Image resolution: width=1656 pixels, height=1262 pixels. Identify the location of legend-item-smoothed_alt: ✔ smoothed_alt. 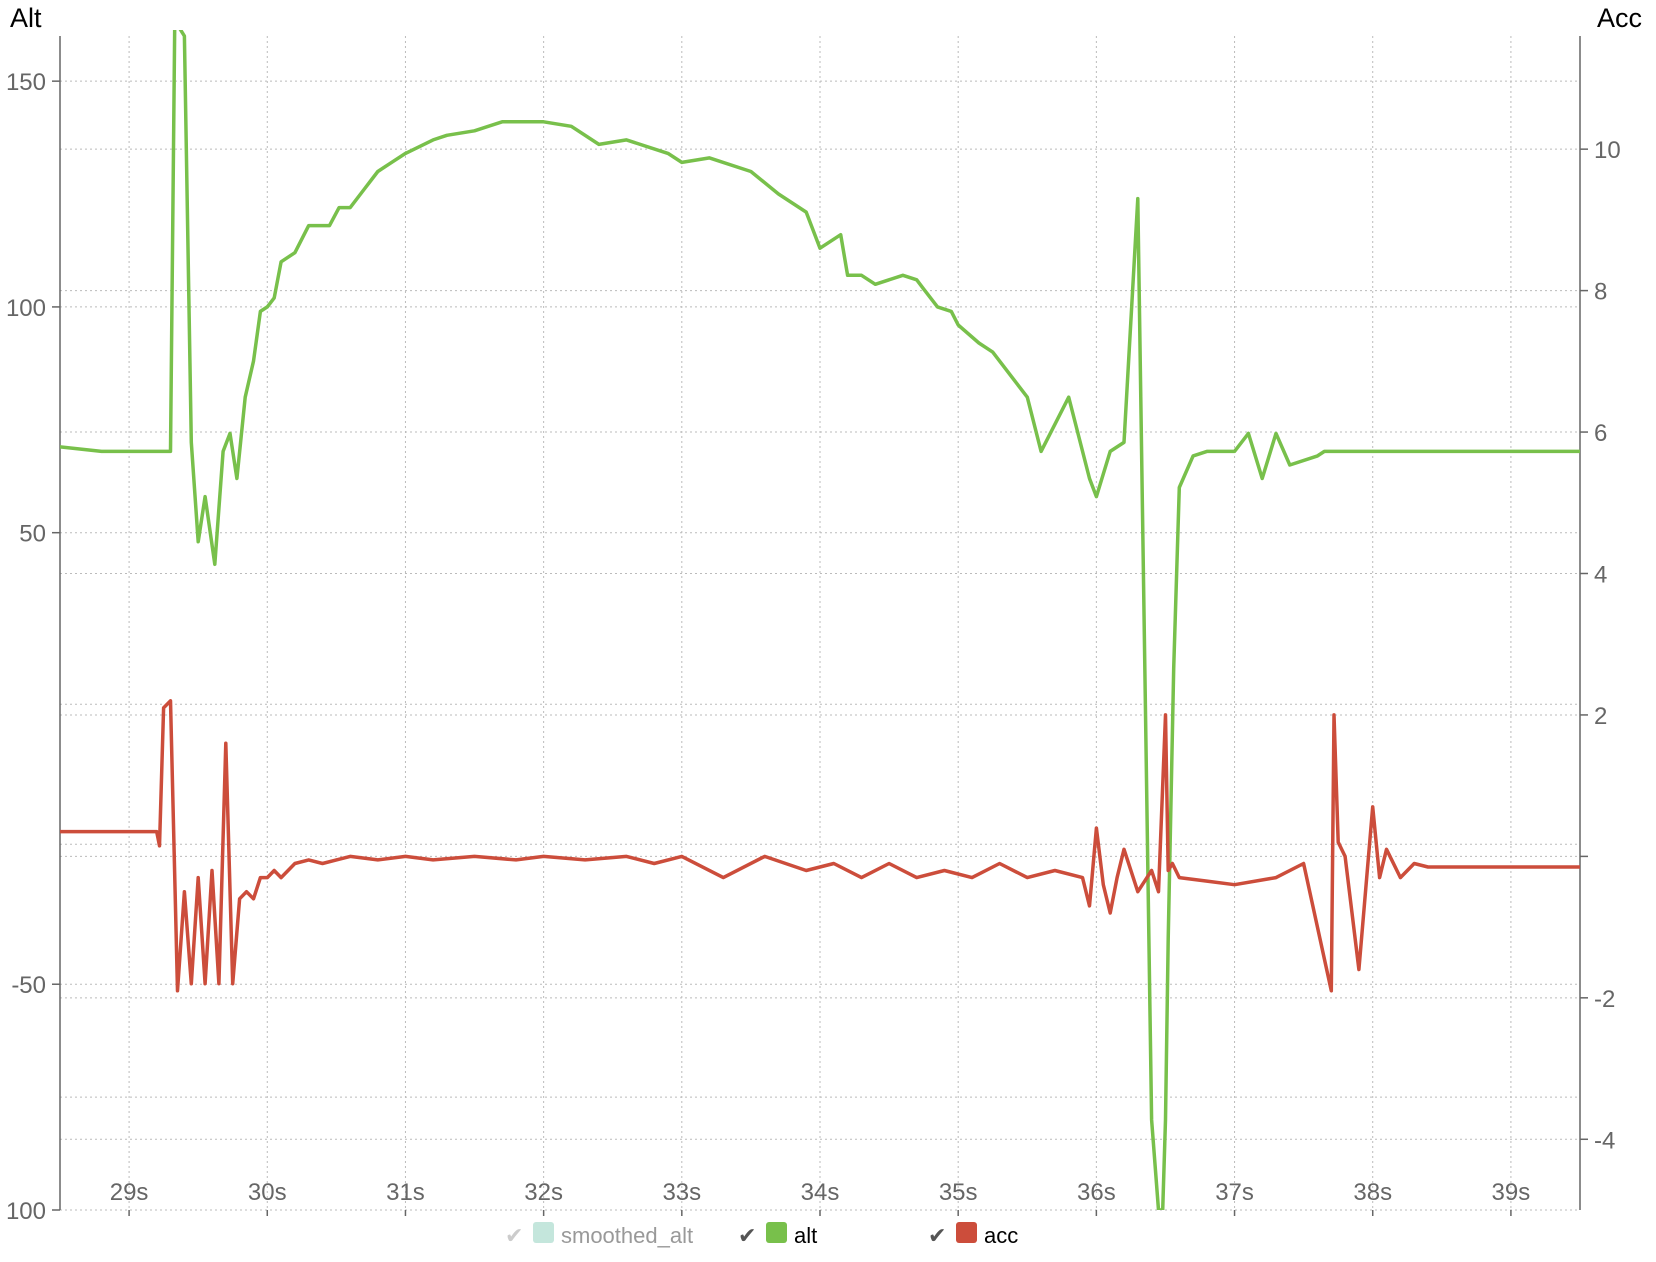
(599, 1235).